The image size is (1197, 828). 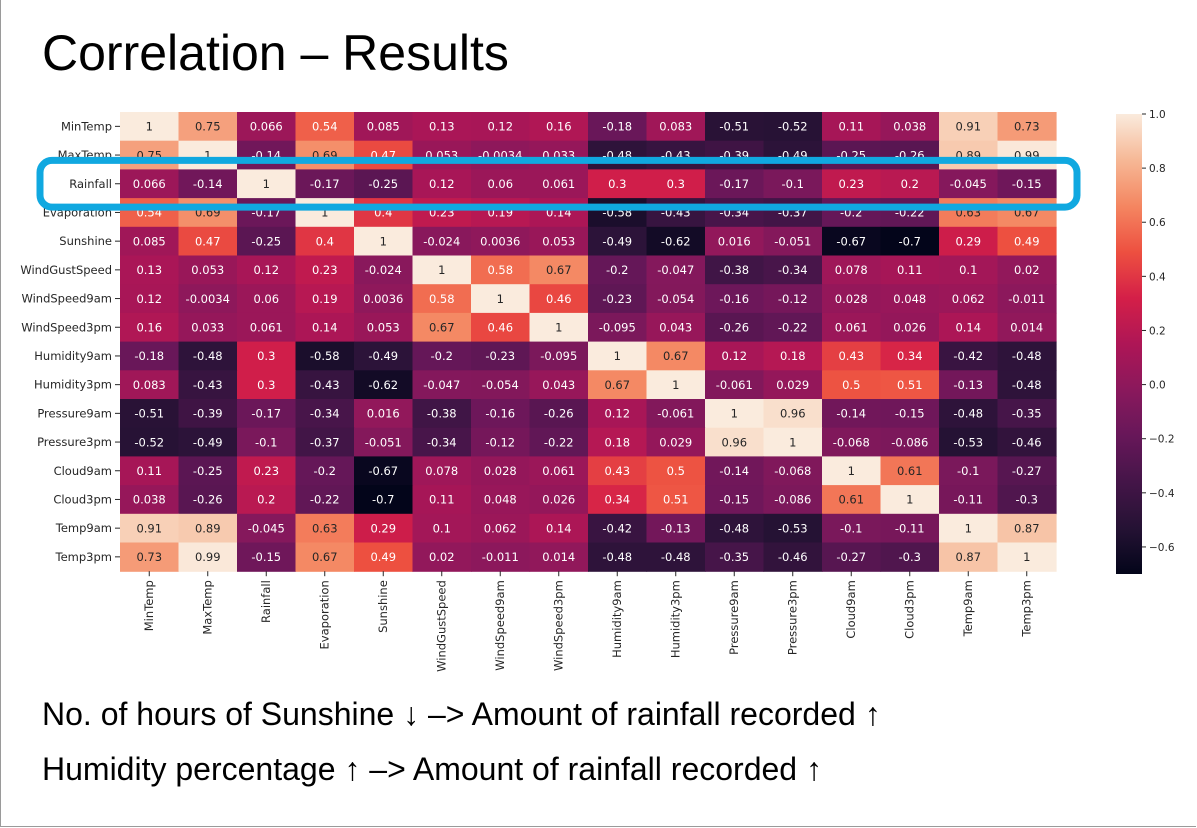 What do you see at coordinates (734, 299) in the screenshot?
I see `cell-value-label: -0.16` at bounding box center [734, 299].